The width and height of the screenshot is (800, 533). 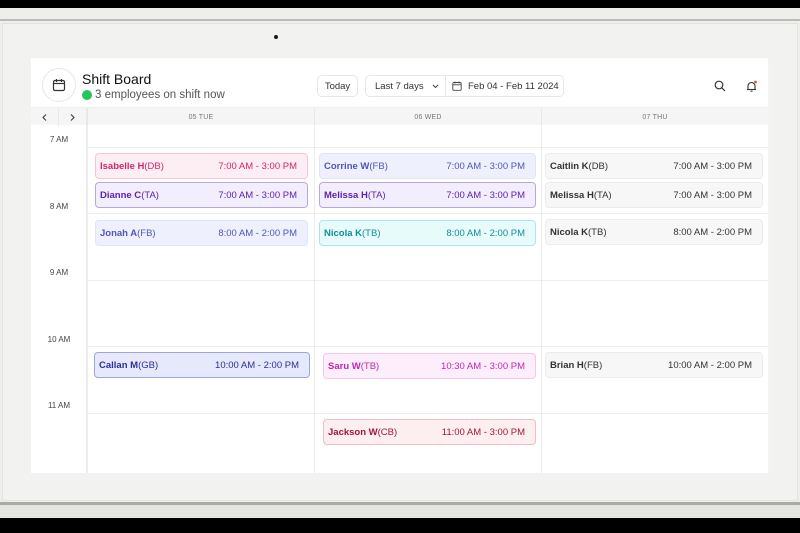 I want to click on shift-card: Isabelle H(DB) 7:00 AM - 3:00 PM, so click(x=201, y=166).